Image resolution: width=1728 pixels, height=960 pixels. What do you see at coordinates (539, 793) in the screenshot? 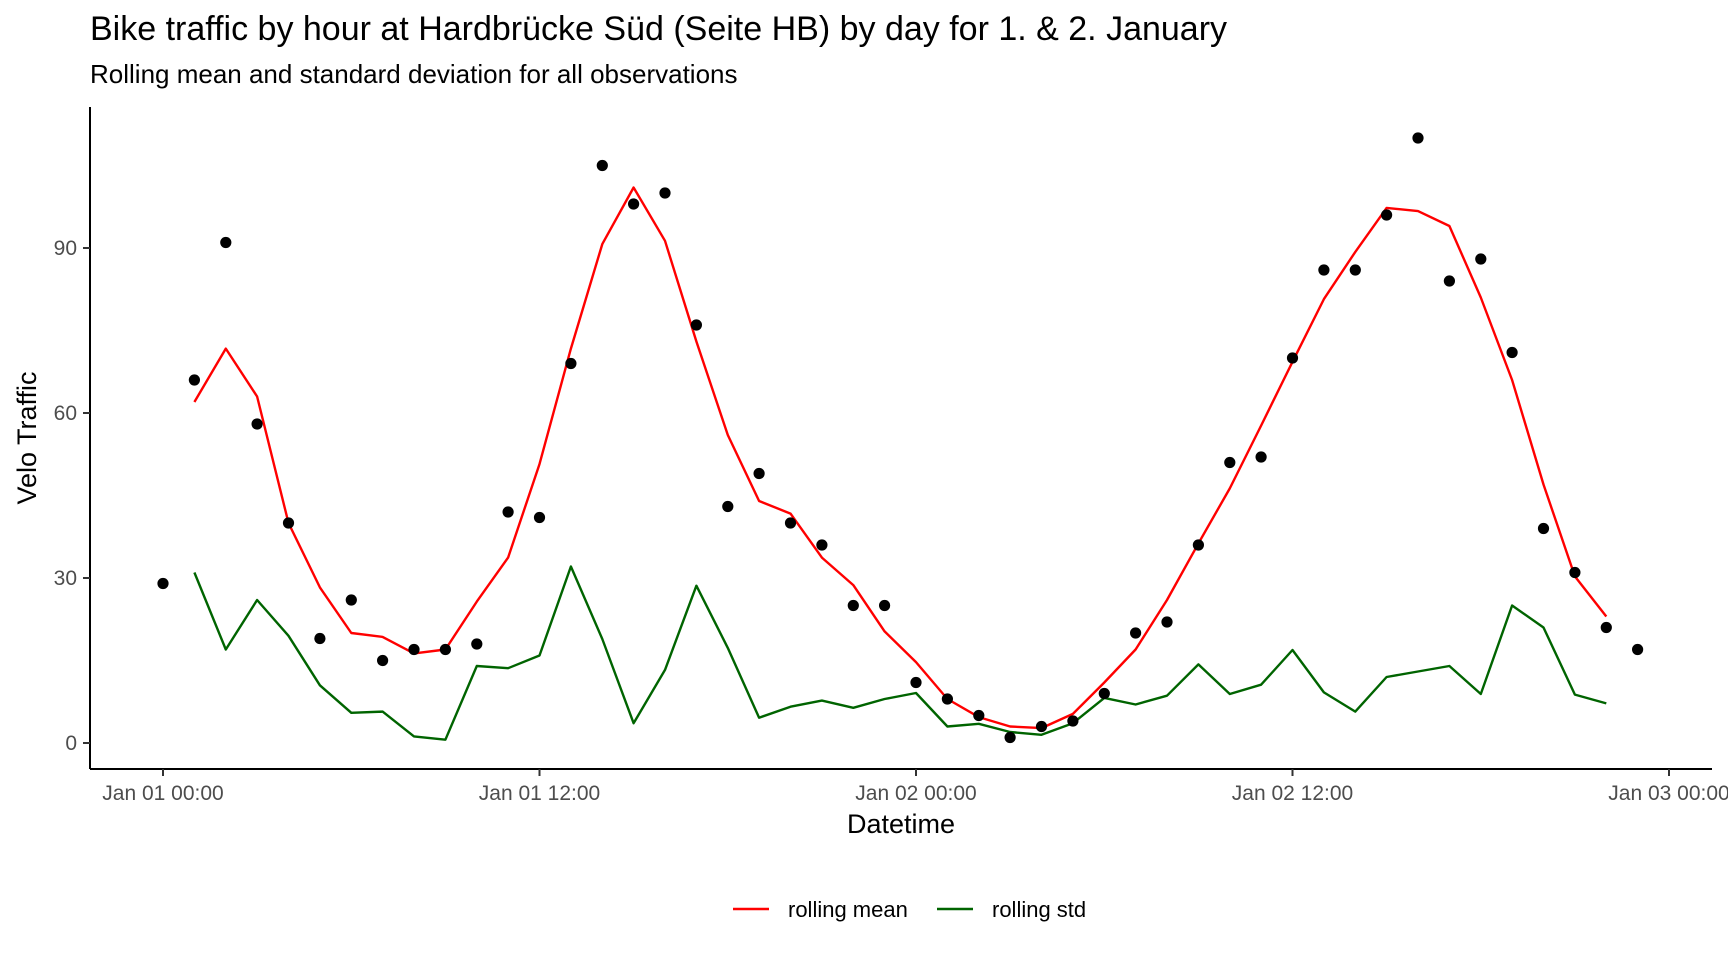
I see `x-tick-label: Jan 01 12:00` at bounding box center [539, 793].